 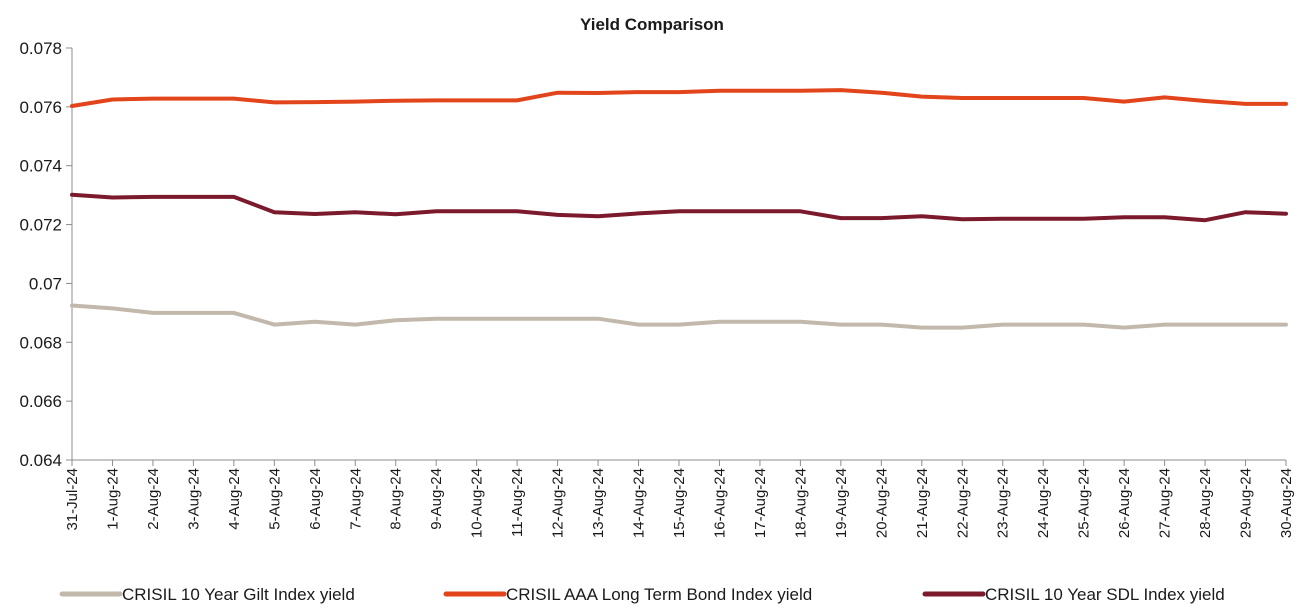 What do you see at coordinates (45, 283) in the screenshot?
I see `y-tick-label: 0.07` at bounding box center [45, 283].